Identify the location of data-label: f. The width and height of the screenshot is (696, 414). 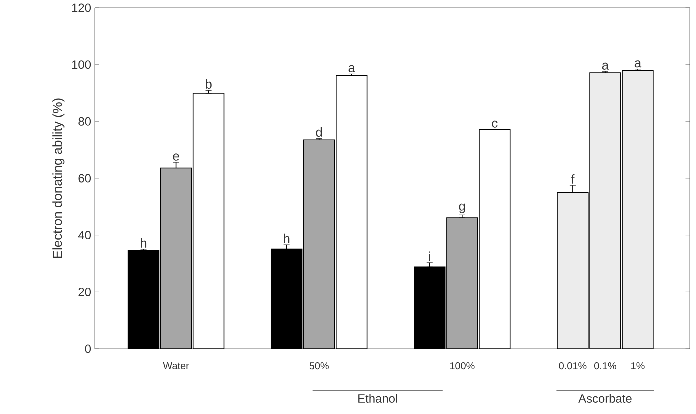
(573, 179).